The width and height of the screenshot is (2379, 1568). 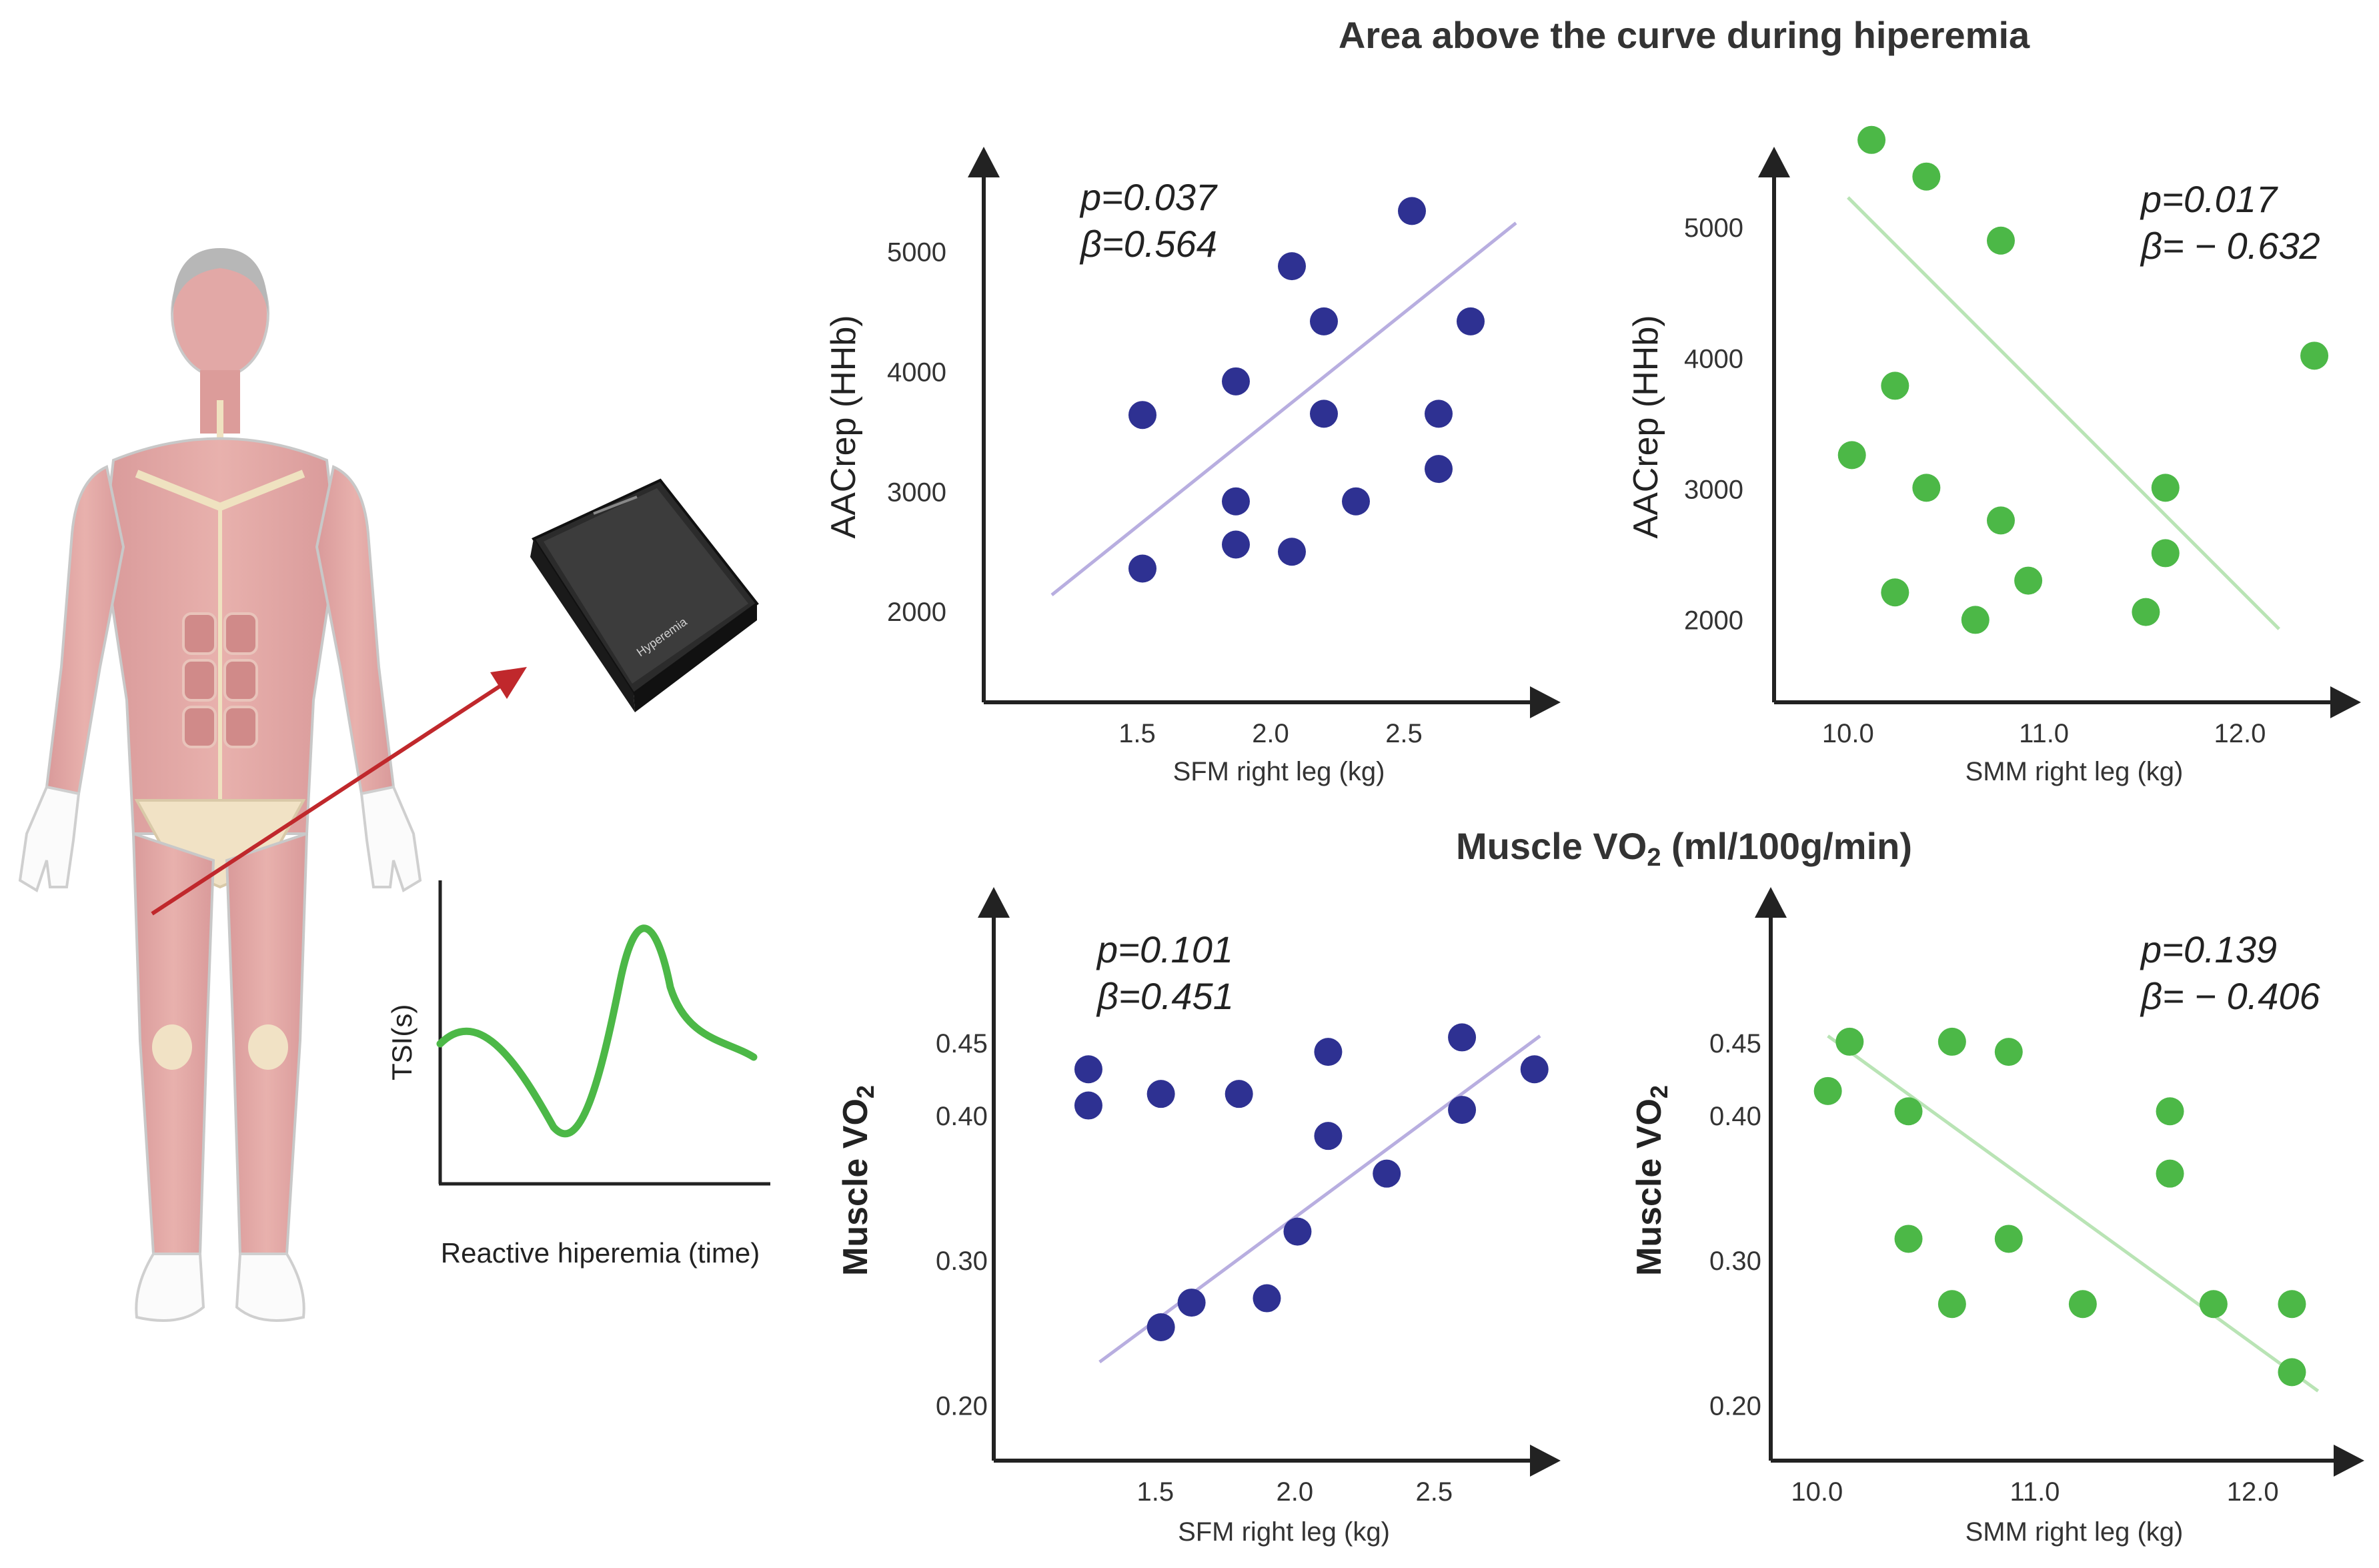 What do you see at coordinates (1817, 1492) in the screenshot?
I see `x-tick-label: 10.0` at bounding box center [1817, 1492].